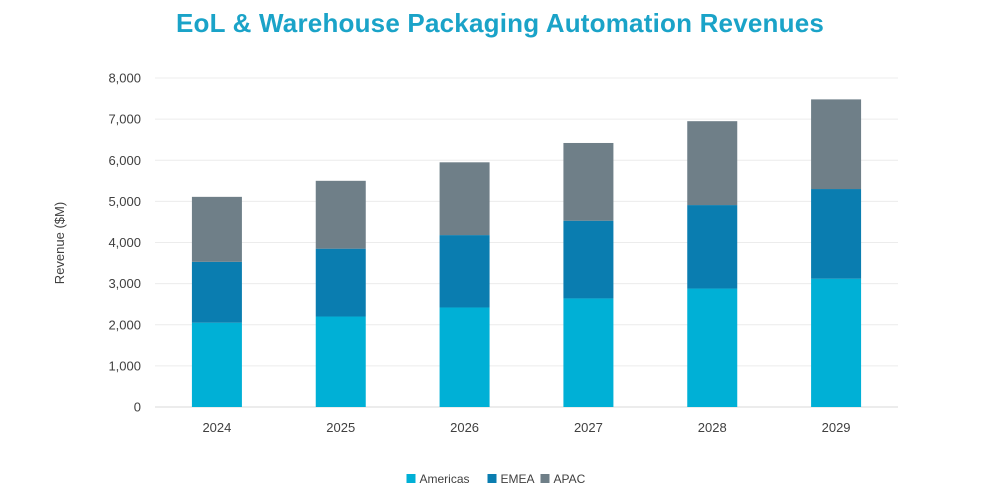 This screenshot has height=490, width=1000. Describe the element at coordinates (124, 201) in the screenshot. I see `y-tick-label: 5,000` at that location.